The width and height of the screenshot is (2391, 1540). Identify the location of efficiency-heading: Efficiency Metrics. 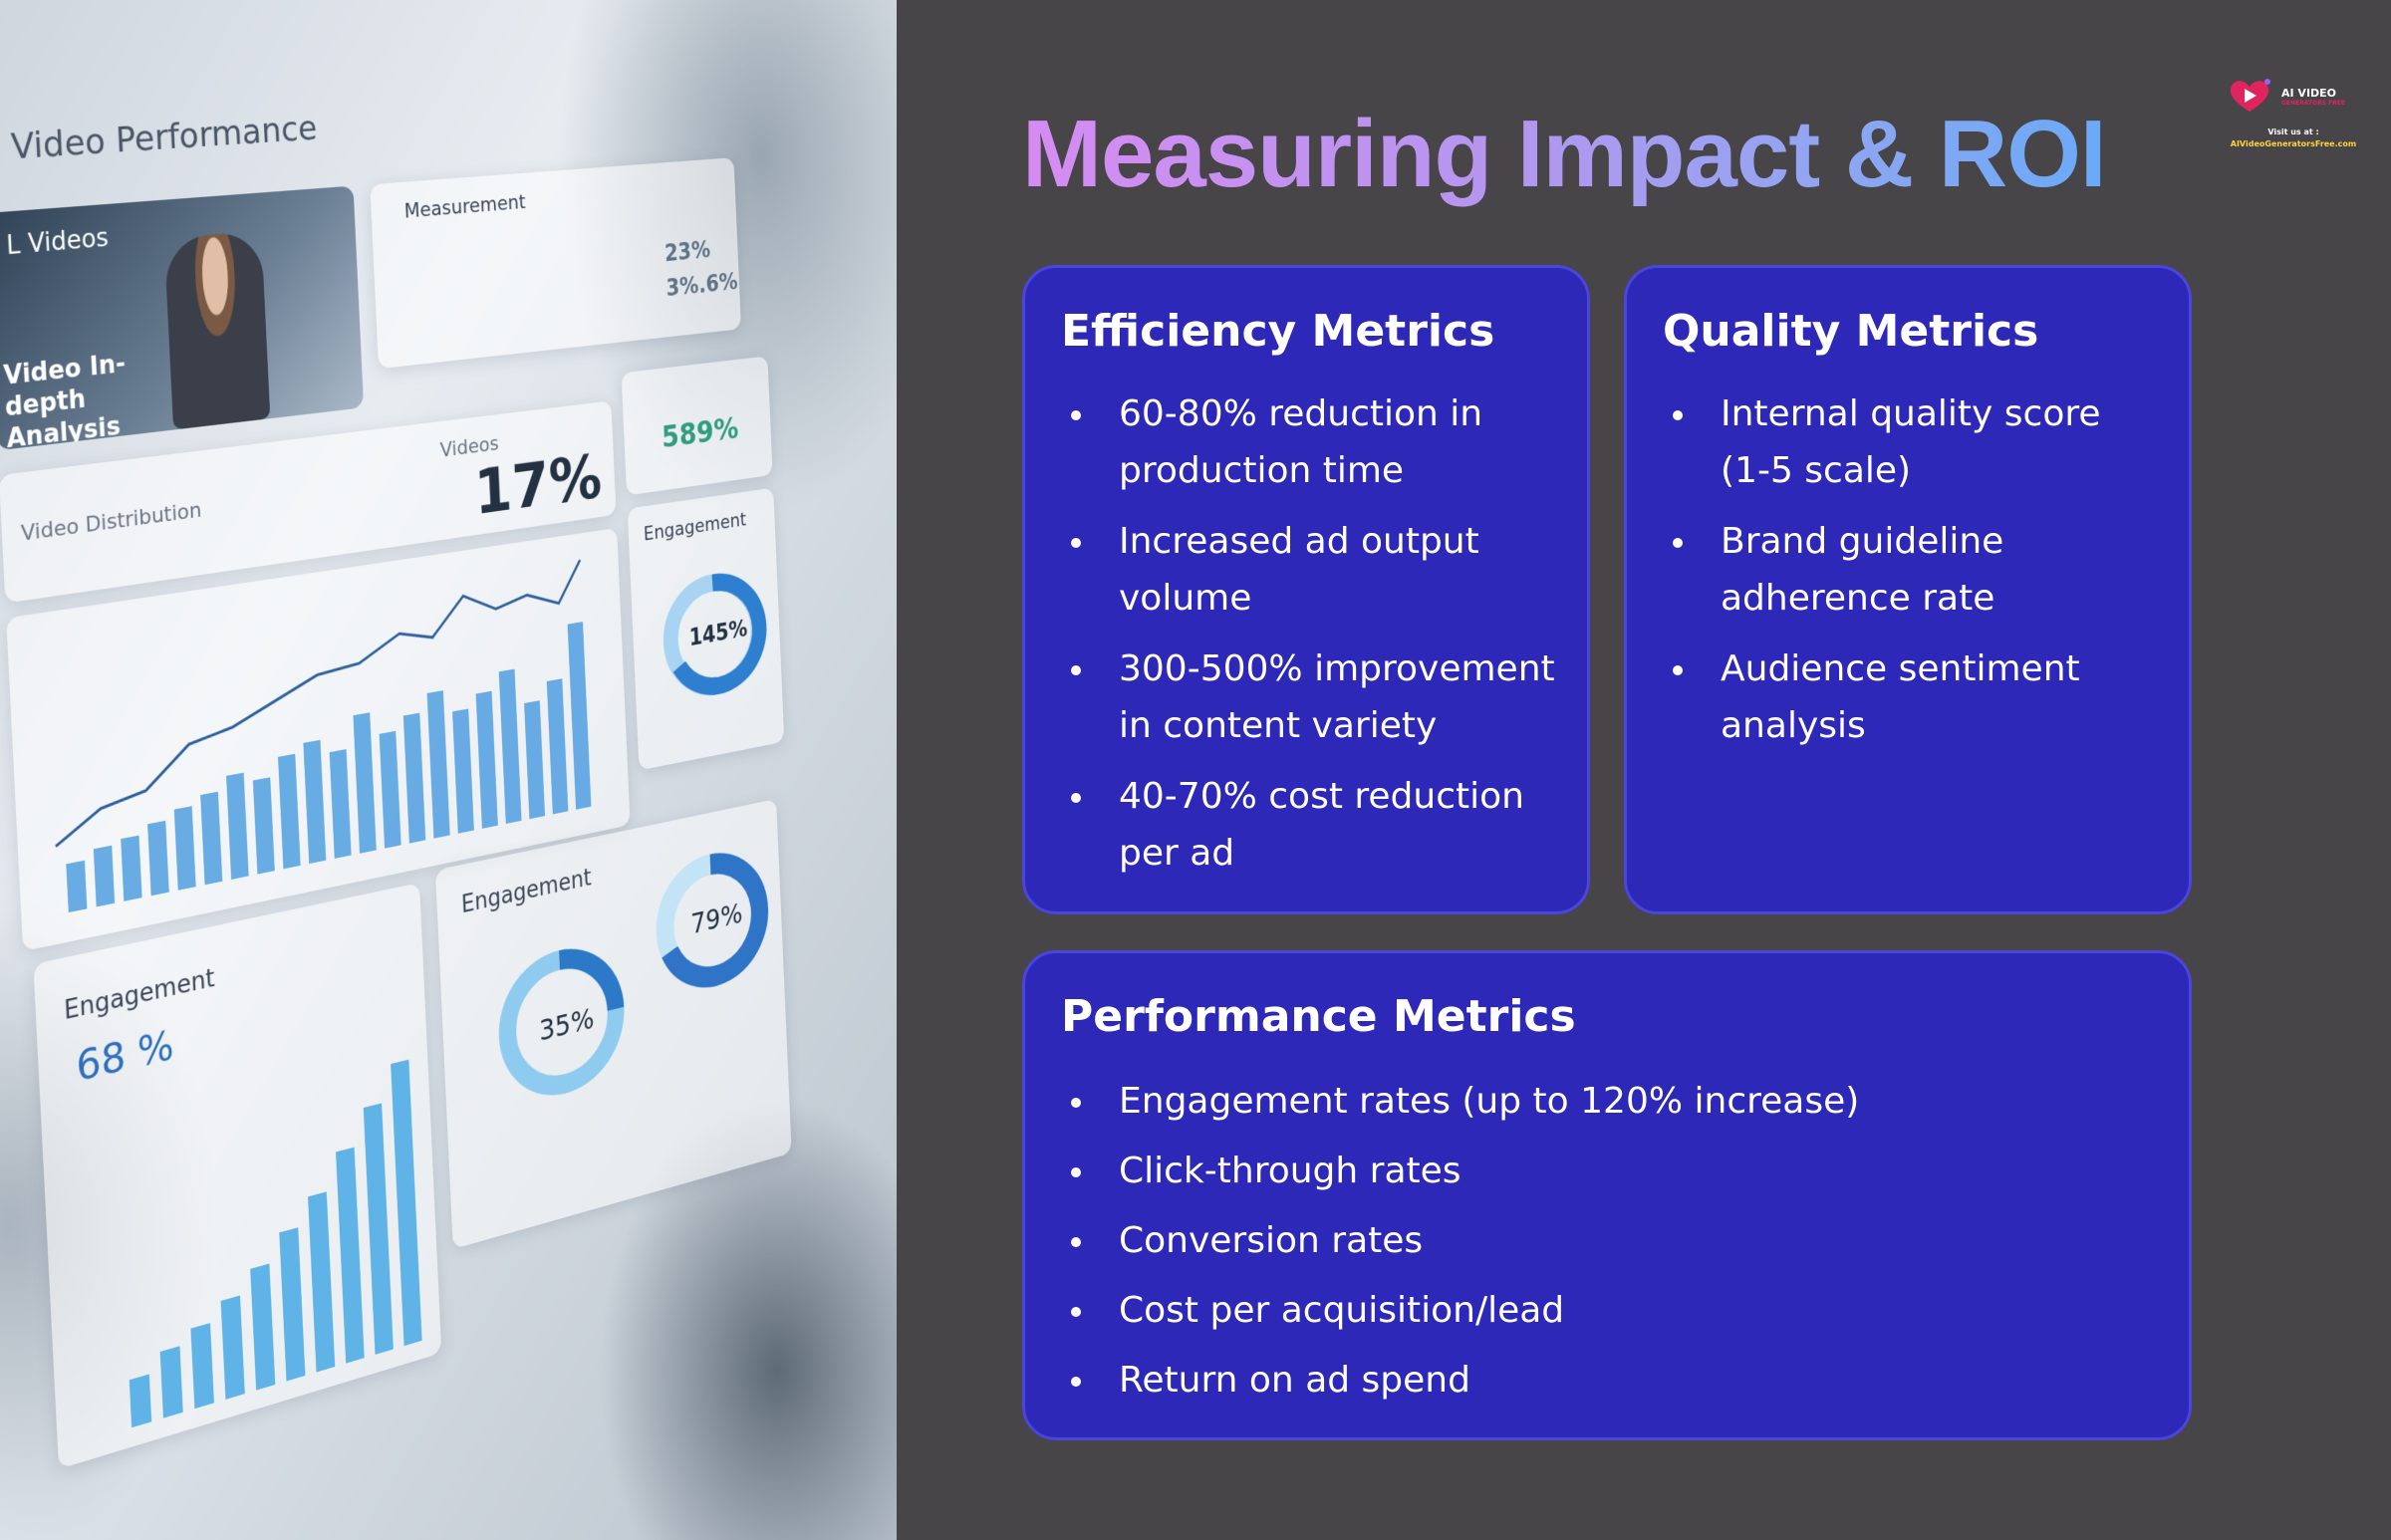
(1278, 331).